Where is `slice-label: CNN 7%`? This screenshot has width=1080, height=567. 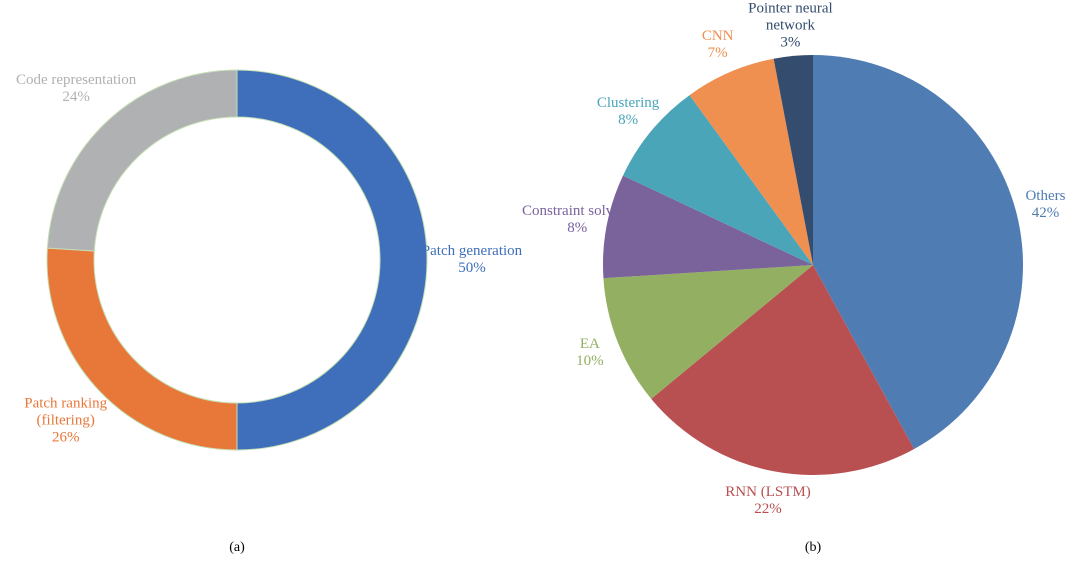 slice-label: CNN 7% is located at coordinates (718, 45).